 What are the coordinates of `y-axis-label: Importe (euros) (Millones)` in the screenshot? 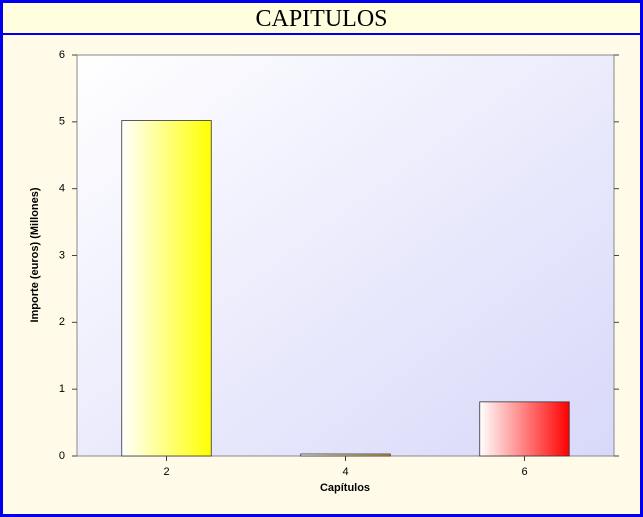 It's located at (35, 254).